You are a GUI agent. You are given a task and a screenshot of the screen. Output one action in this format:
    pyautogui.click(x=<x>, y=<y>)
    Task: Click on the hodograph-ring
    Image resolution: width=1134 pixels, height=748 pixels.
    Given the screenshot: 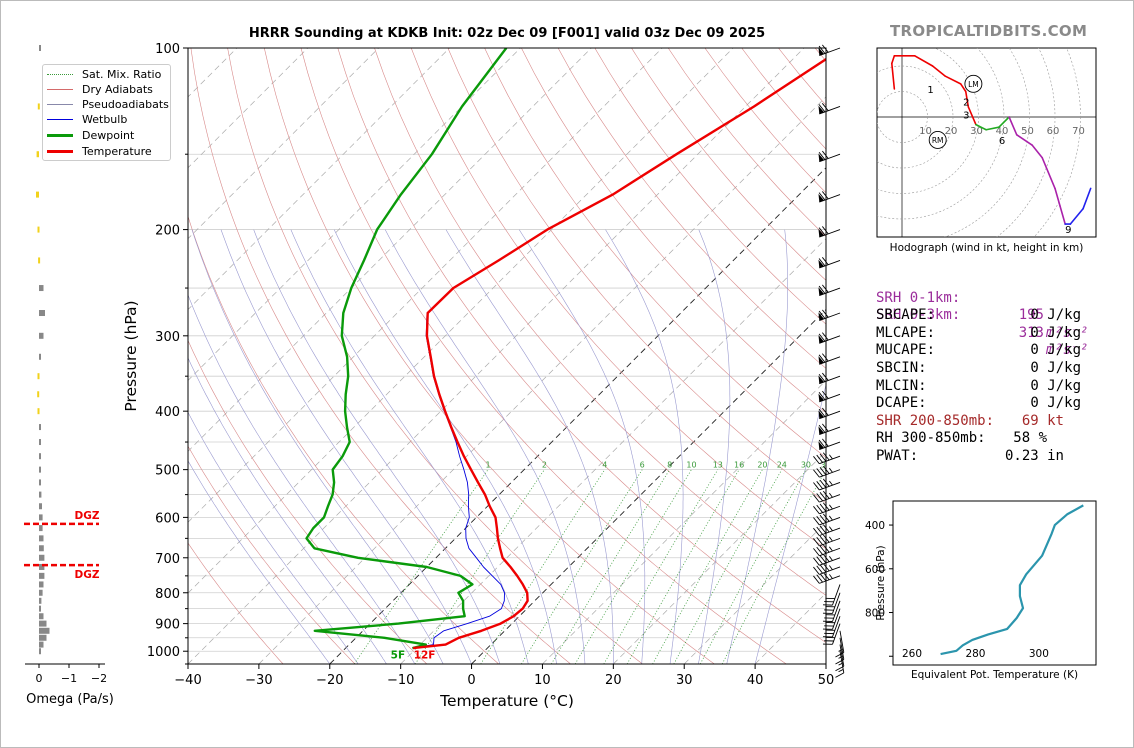 What is the action you would take?
    pyautogui.click(x=1026, y=142)
    